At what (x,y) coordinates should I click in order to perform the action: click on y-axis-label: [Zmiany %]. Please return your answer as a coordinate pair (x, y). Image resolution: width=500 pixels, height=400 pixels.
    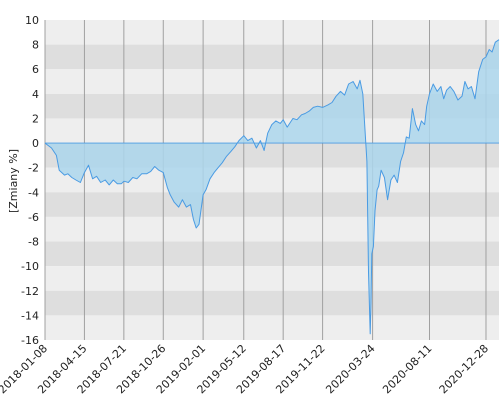
    Looking at the image, I should click on (13, 181).